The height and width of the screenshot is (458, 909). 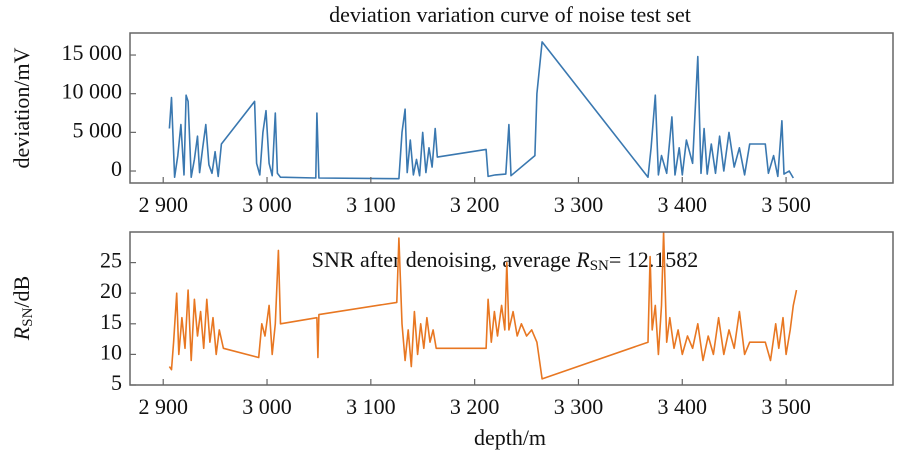 I want to click on annotation-subscript: SN, so click(x=599, y=266).